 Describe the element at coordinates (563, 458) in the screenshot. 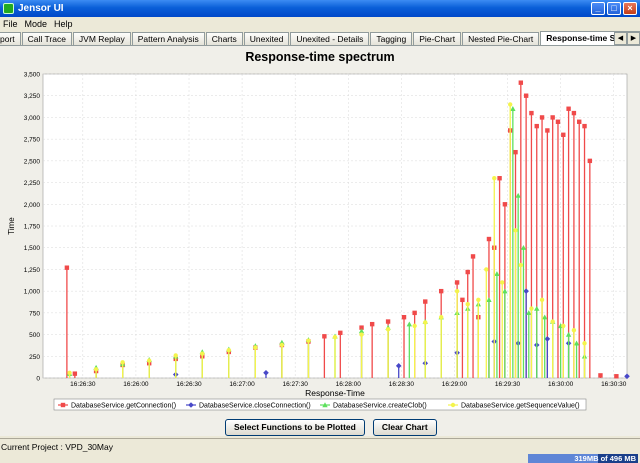

I see `memory-fill` at that location.